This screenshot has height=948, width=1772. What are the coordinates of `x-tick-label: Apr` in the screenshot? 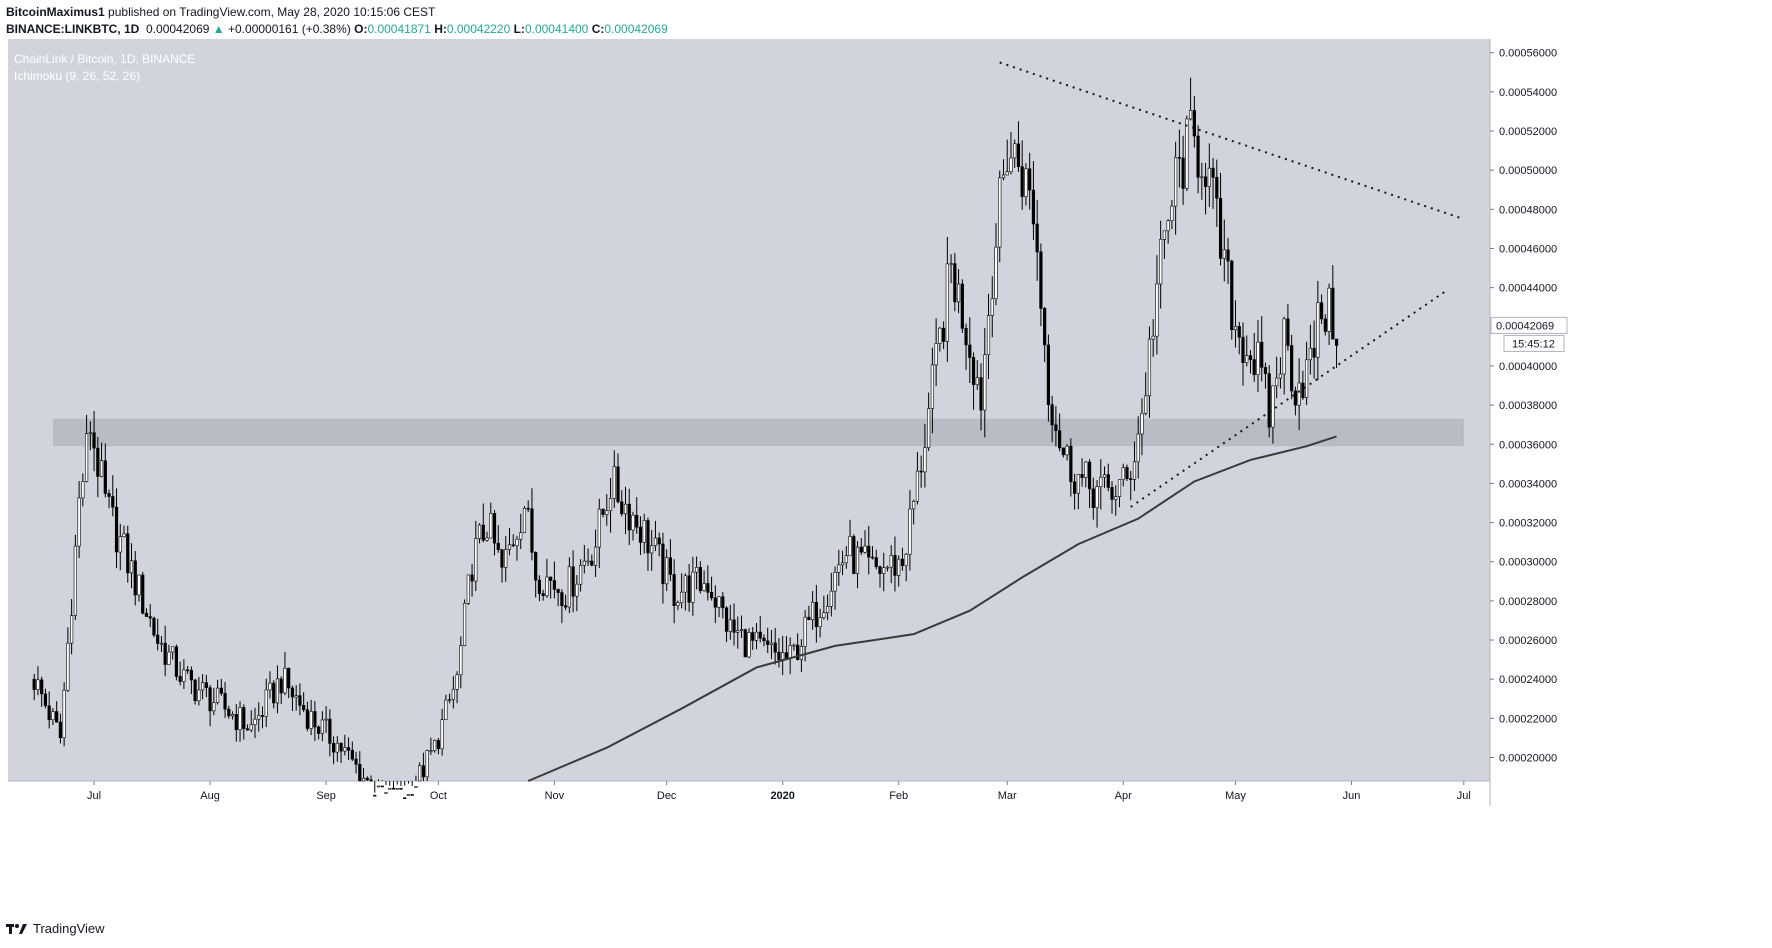 It's located at (1123, 796).